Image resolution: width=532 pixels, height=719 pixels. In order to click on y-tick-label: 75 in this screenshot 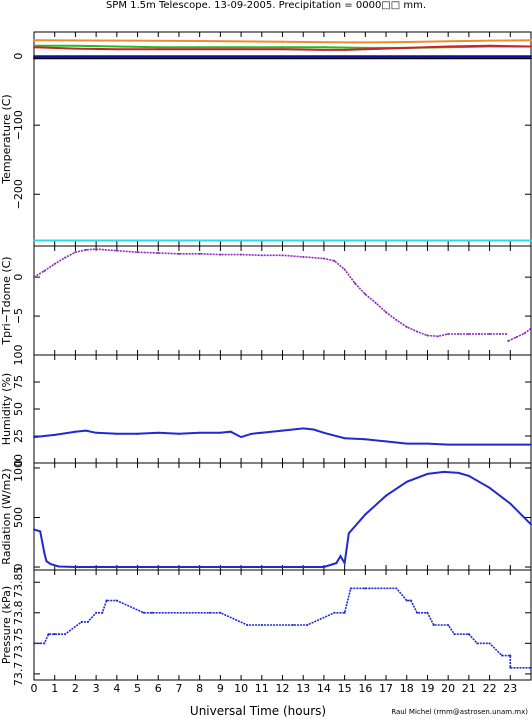, I will do `click(18, 382)`.